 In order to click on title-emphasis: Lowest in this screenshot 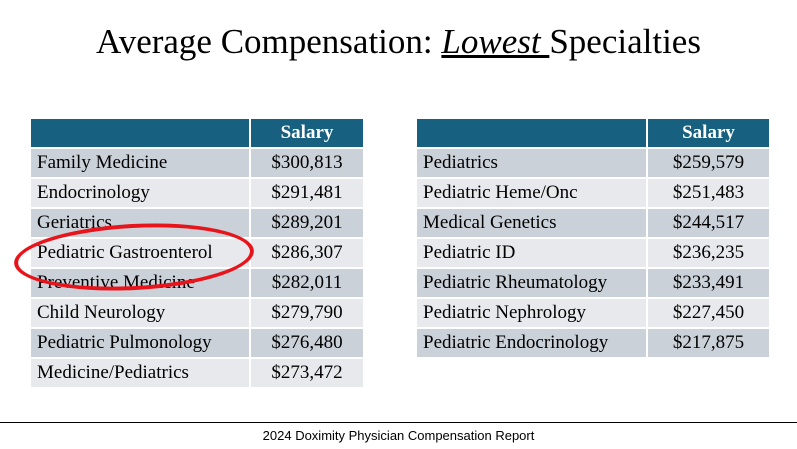, I will do `click(495, 41)`.